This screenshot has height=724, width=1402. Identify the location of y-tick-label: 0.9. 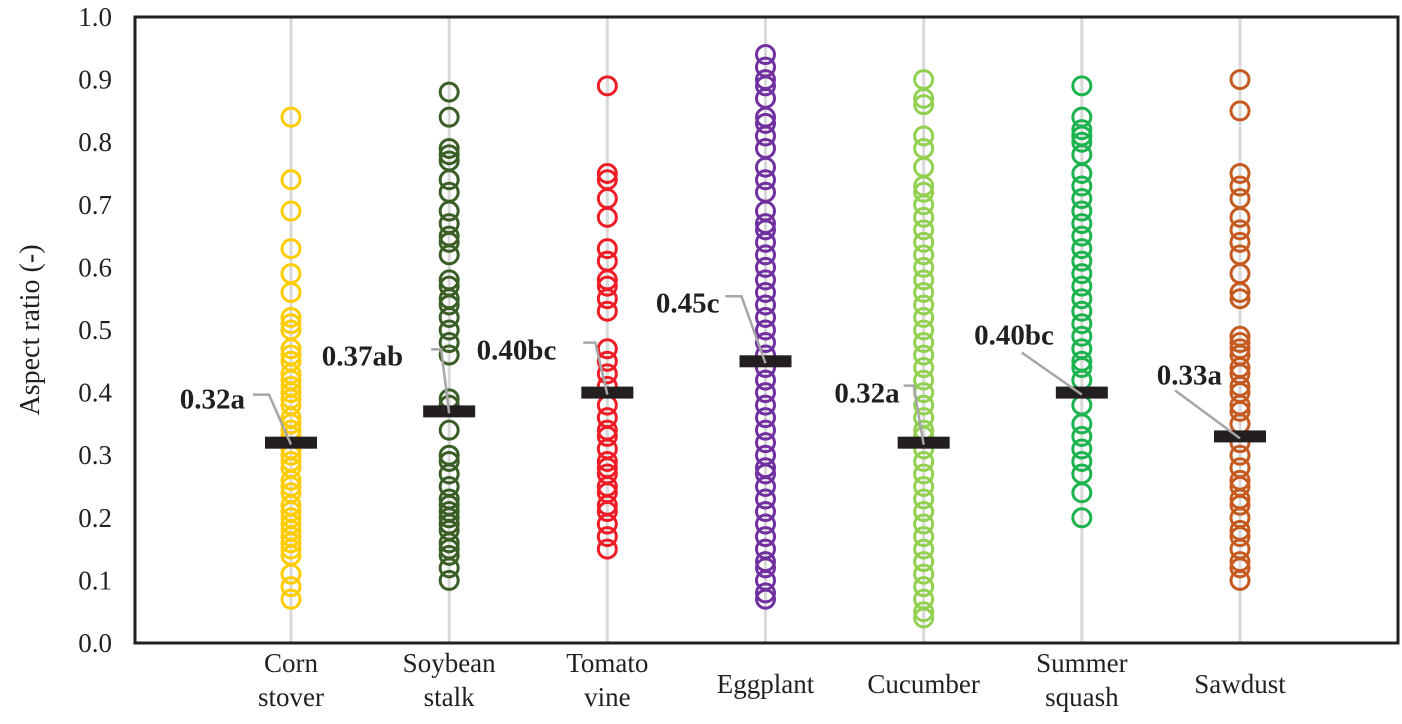
(95, 80).